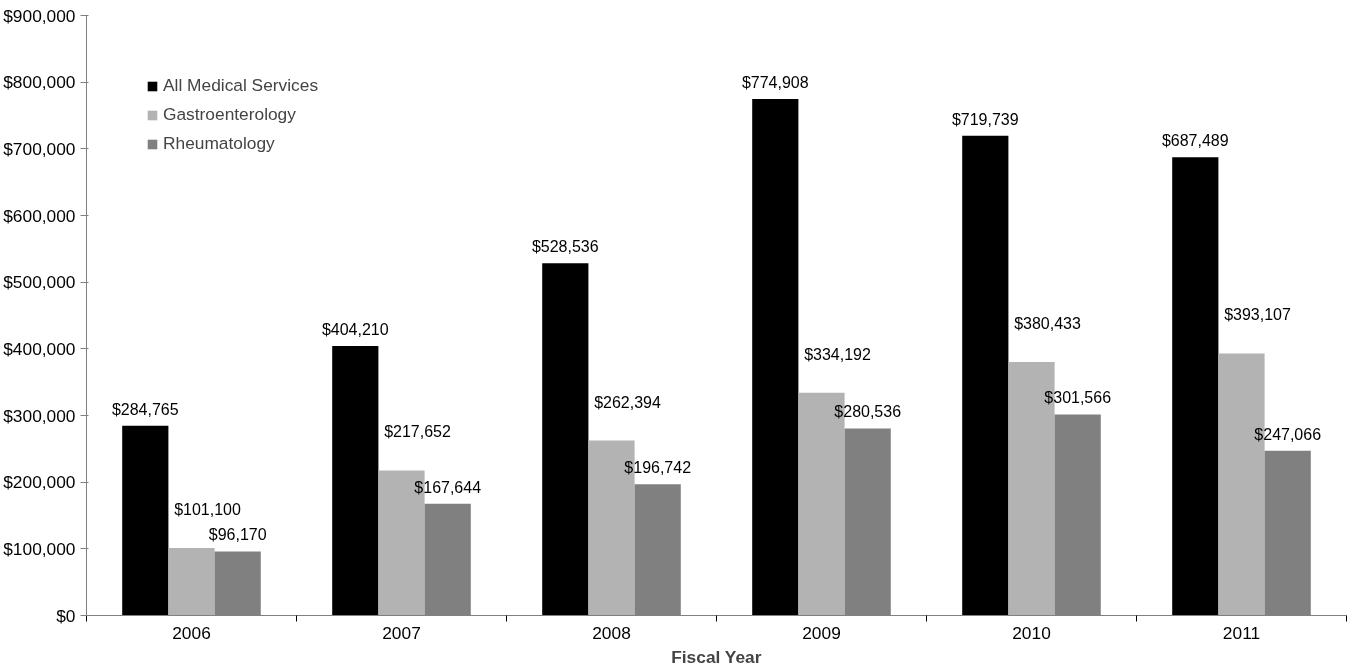 The width and height of the screenshot is (1358, 669). I want to click on y-tick-label: $200,000, so click(39, 482).